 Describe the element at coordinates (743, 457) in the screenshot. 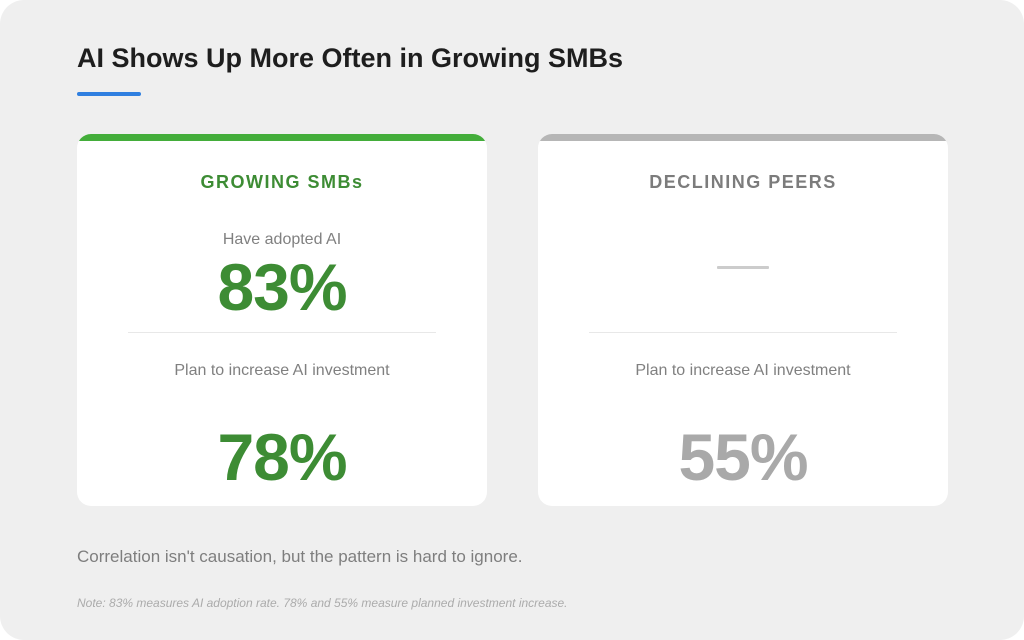

I see `declining-investment-value: 55%` at that location.